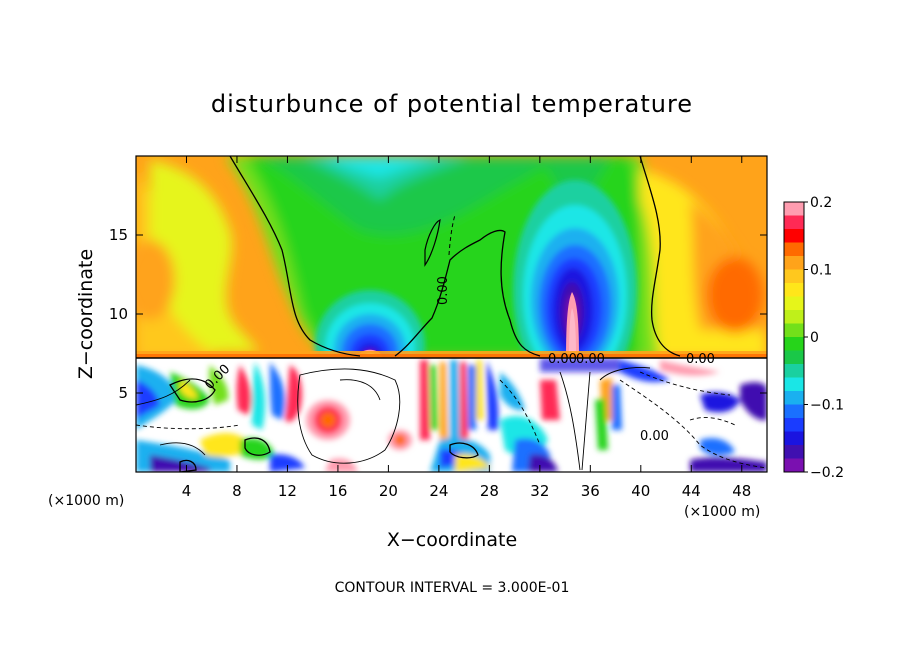  I want to click on x-axis-label: X−coordinate, so click(452, 540).